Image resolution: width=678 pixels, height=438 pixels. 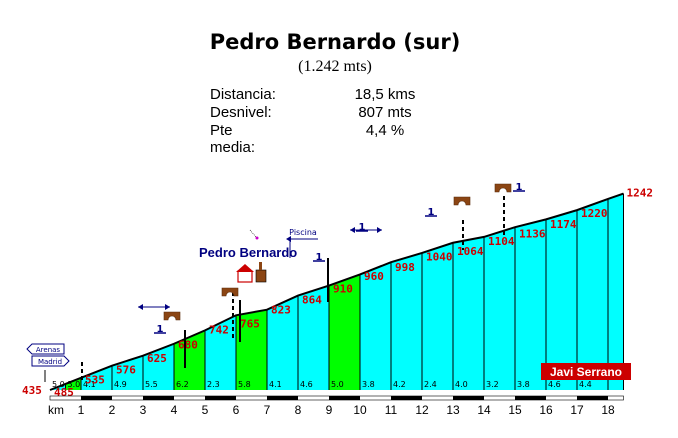 I want to click on road-sign-label: Madrid, so click(x=50, y=362).